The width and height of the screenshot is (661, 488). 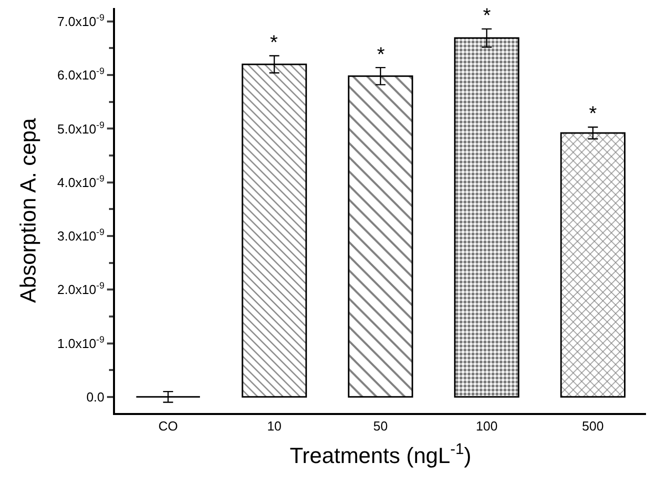 What do you see at coordinates (95, 396) in the screenshot?
I see `y-tick-label: 0.0` at bounding box center [95, 396].